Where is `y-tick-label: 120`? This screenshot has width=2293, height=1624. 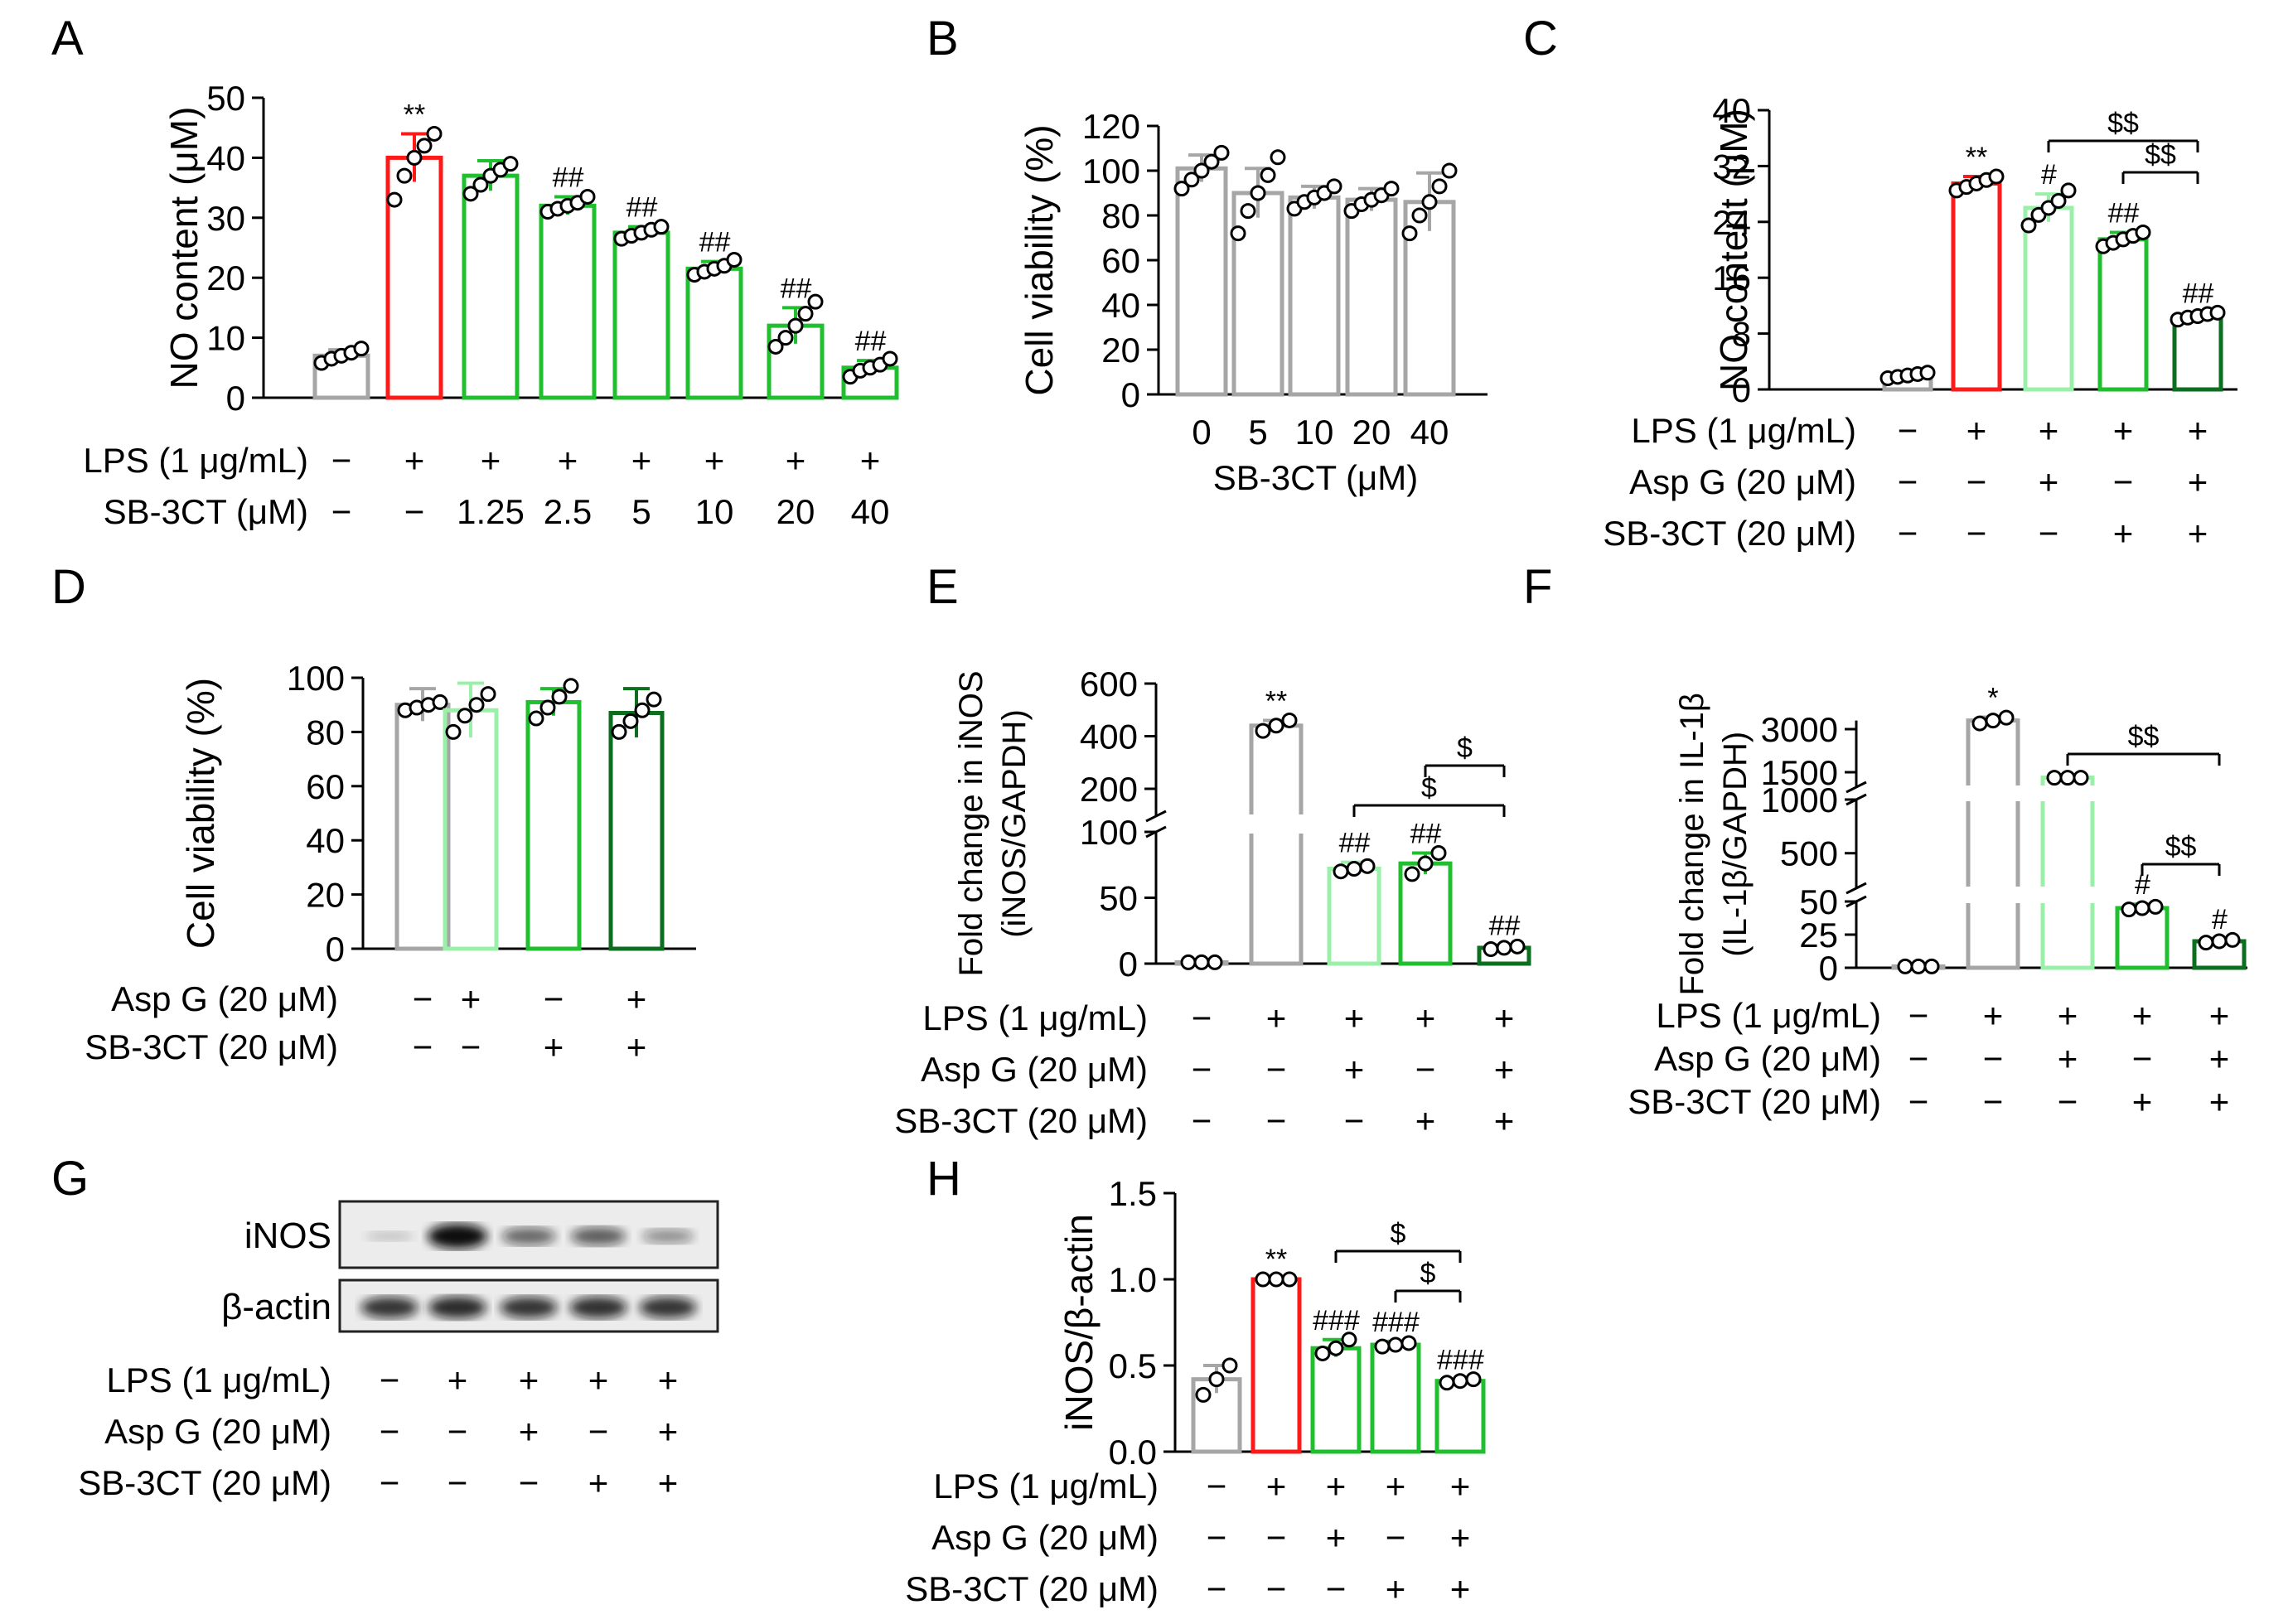
y-tick-label: 120 is located at coordinates (1111, 126).